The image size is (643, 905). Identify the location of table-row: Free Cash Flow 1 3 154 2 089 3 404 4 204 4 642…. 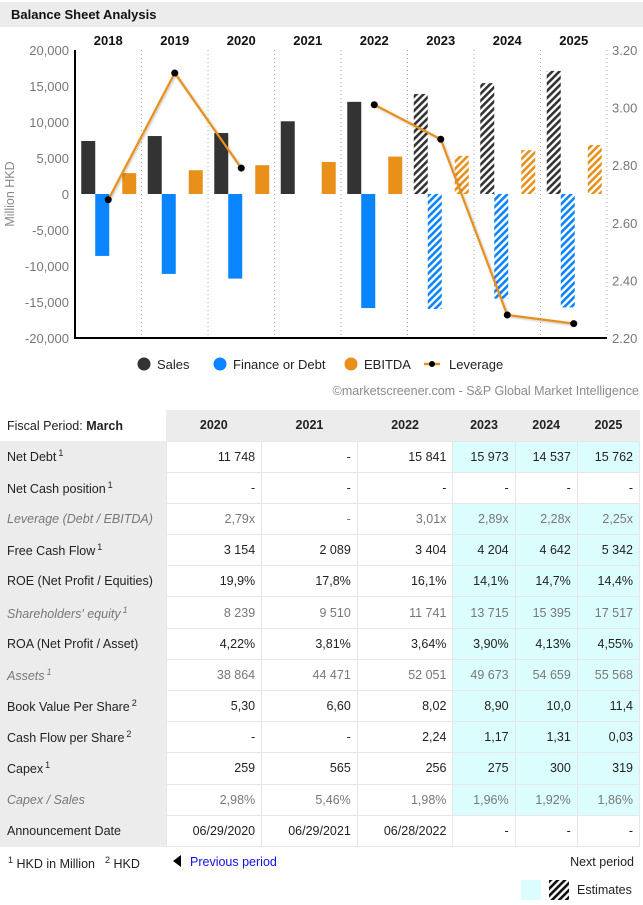
(320, 550).